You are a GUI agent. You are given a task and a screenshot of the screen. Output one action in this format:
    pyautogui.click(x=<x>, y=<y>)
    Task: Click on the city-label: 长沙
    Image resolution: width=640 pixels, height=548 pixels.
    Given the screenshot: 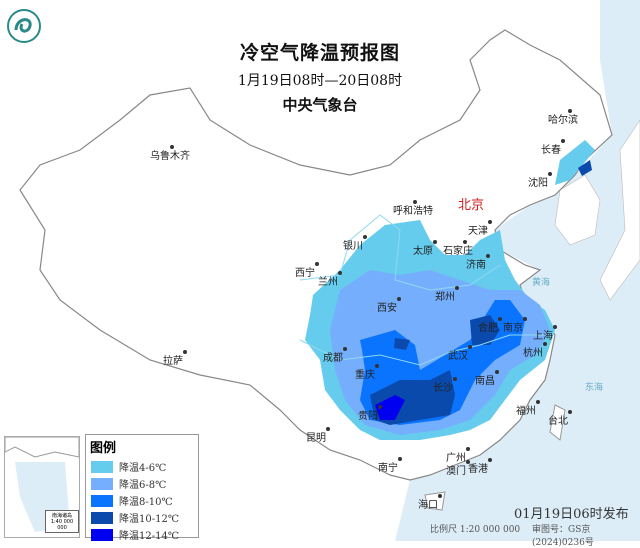 What is the action you would take?
    pyautogui.click(x=443, y=388)
    